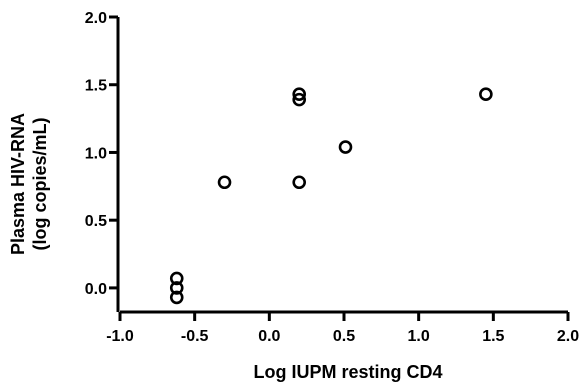  What do you see at coordinates (18, 184) in the screenshot?
I see `y-axis-title-line-1: Plasma HIV-RNA` at bounding box center [18, 184].